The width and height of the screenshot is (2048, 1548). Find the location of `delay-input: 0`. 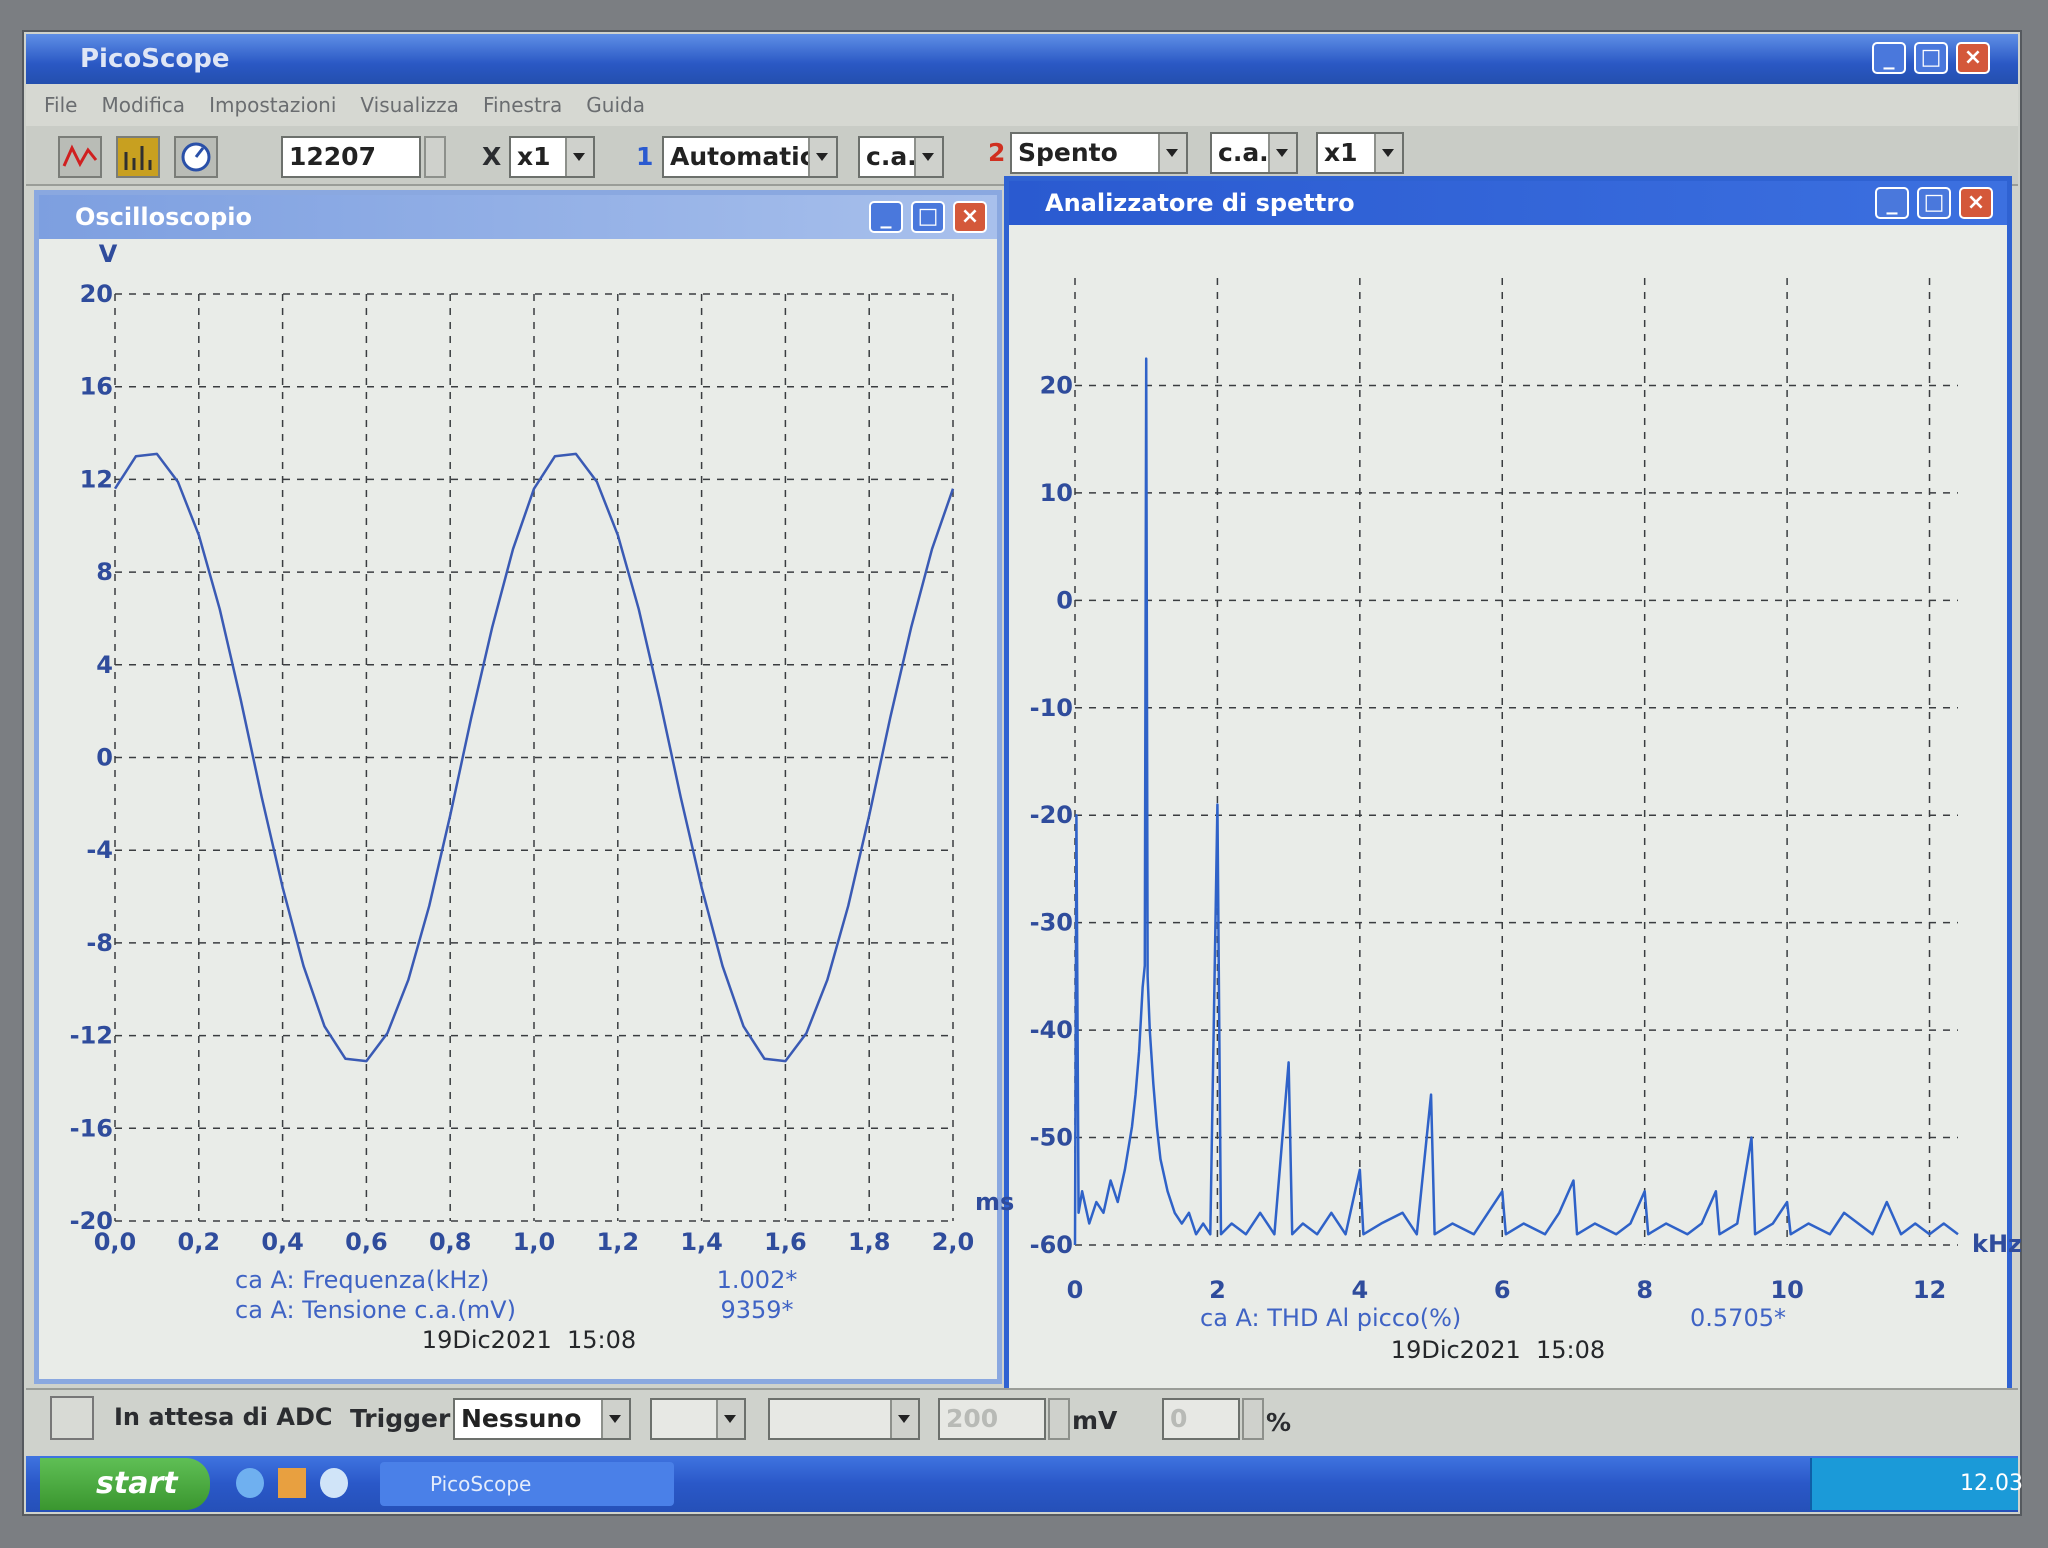

delay-input: 0 is located at coordinates (1201, 1419).